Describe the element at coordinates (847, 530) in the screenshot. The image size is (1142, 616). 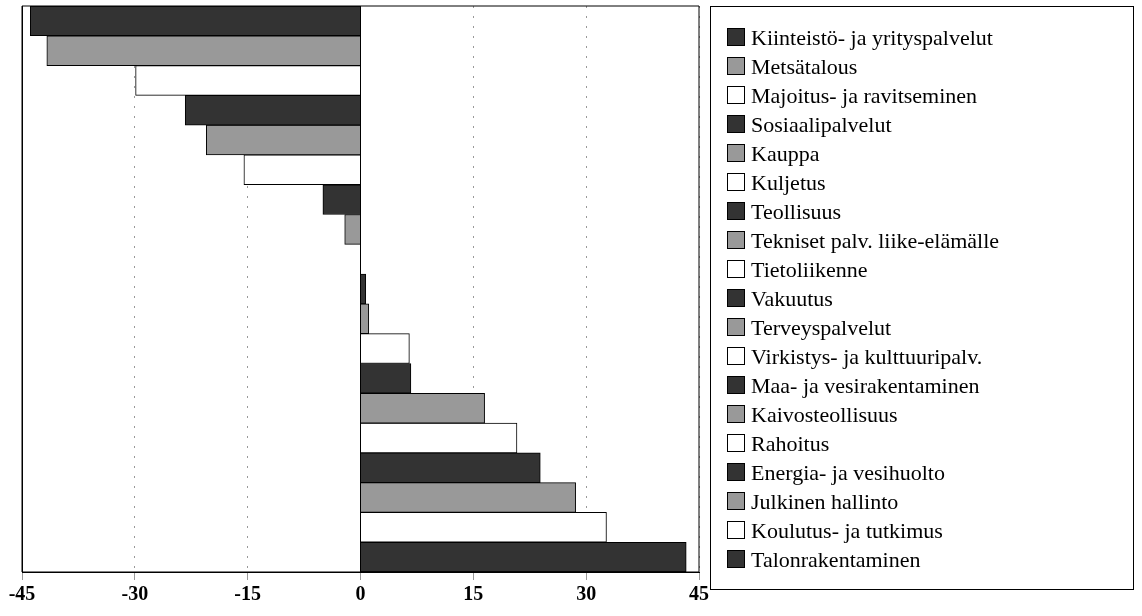
I see `text: Koulutus- ja tutkimus` at that location.